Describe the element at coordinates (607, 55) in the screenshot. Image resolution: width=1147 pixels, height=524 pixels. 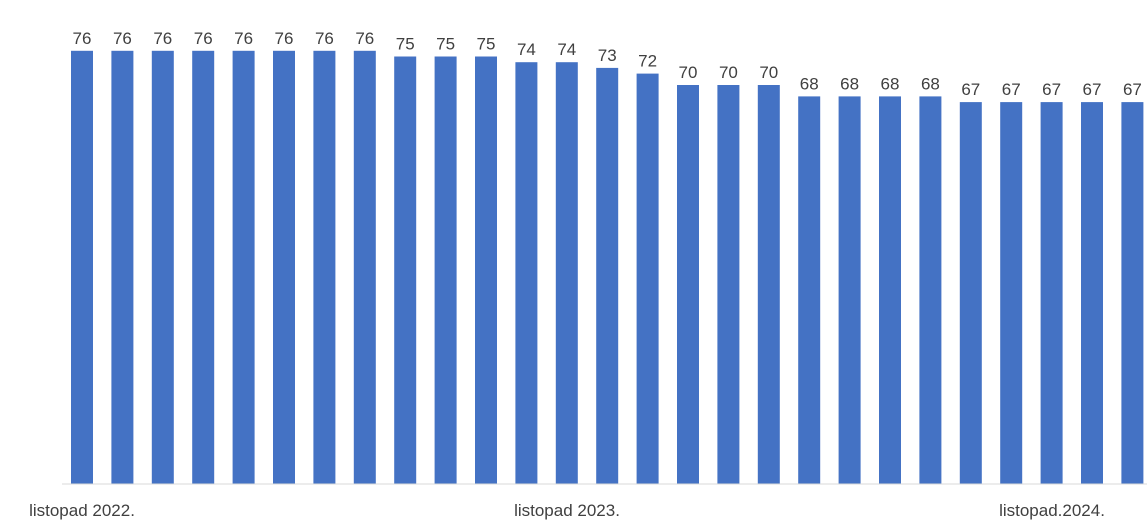
I see `bar-value-label: 73` at that location.